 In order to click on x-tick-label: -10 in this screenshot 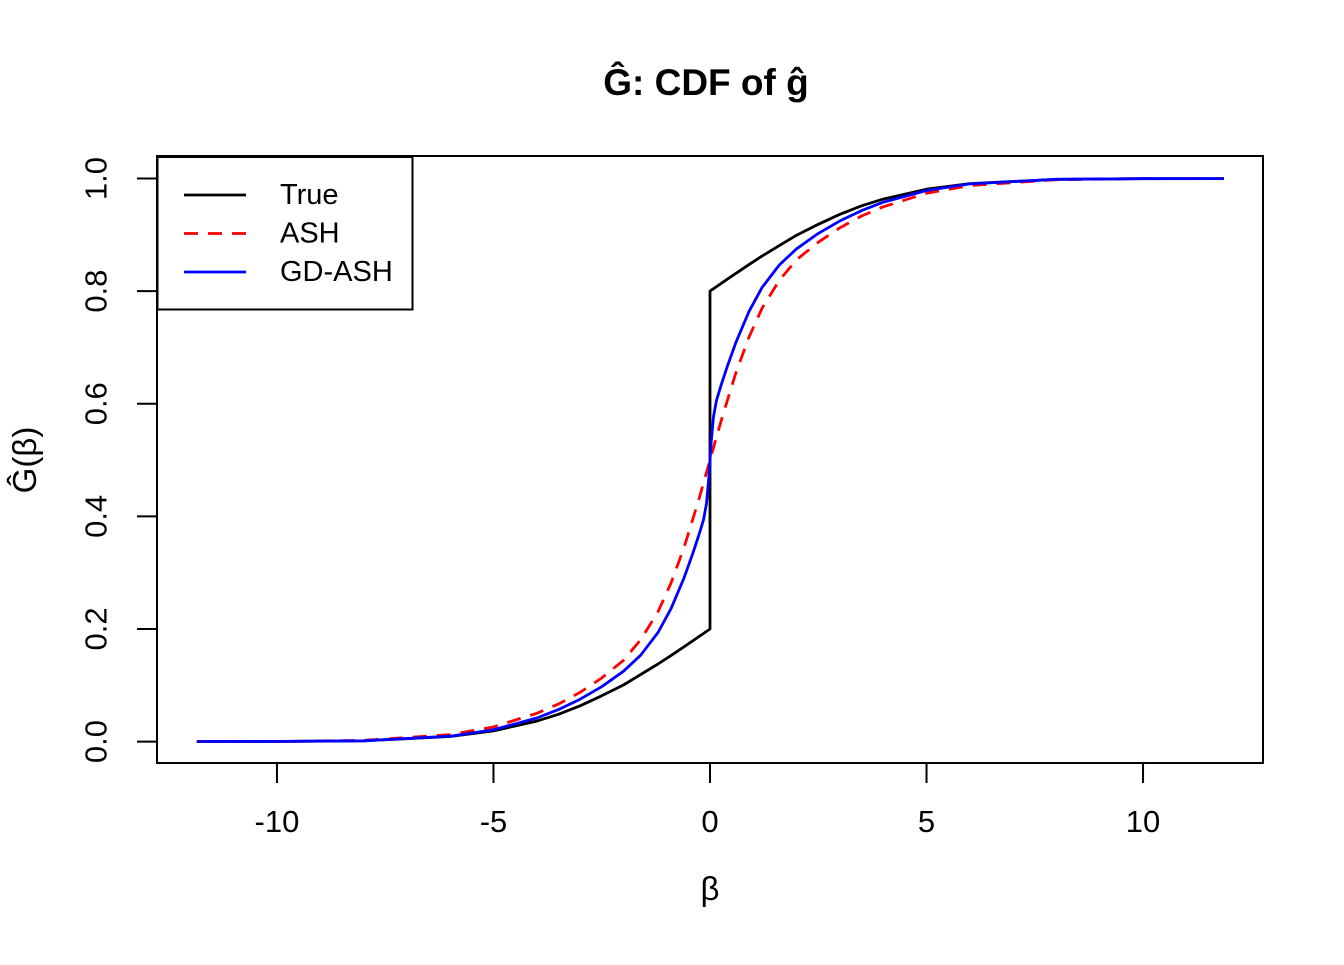, I will do `click(277, 821)`.